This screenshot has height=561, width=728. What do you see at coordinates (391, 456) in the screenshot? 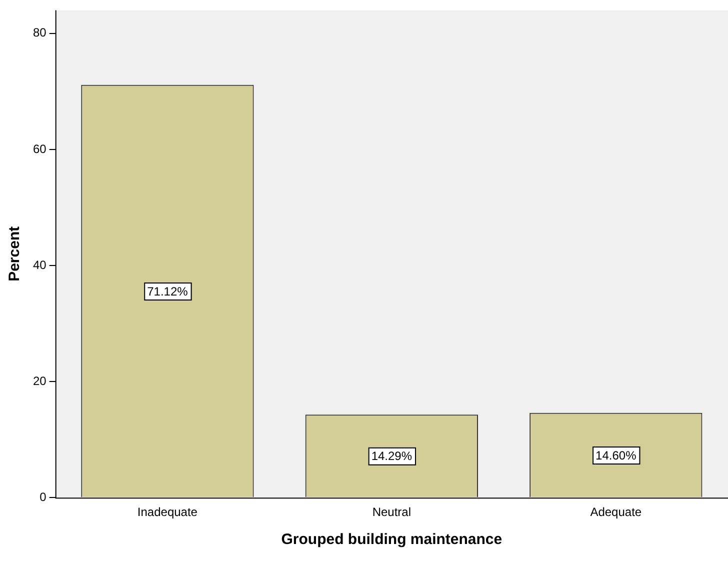
I see `data-label: 14.29%` at bounding box center [391, 456].